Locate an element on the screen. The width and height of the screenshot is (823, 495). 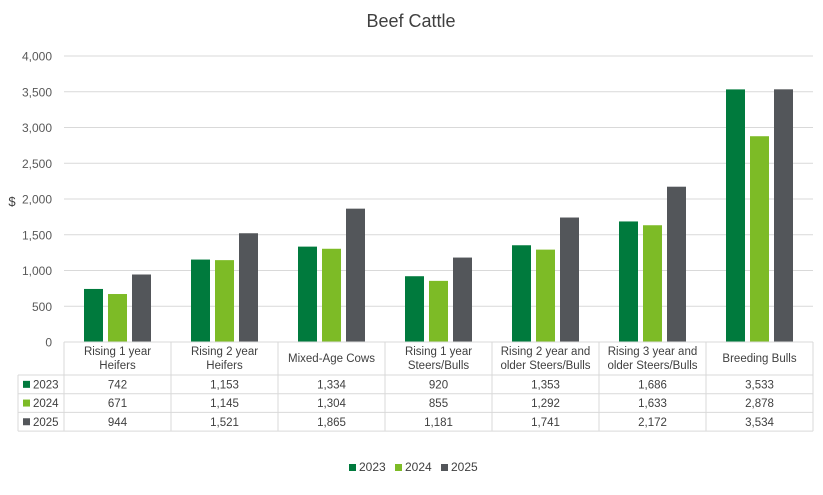
y-tick-label: 2,500 is located at coordinates (37, 164).